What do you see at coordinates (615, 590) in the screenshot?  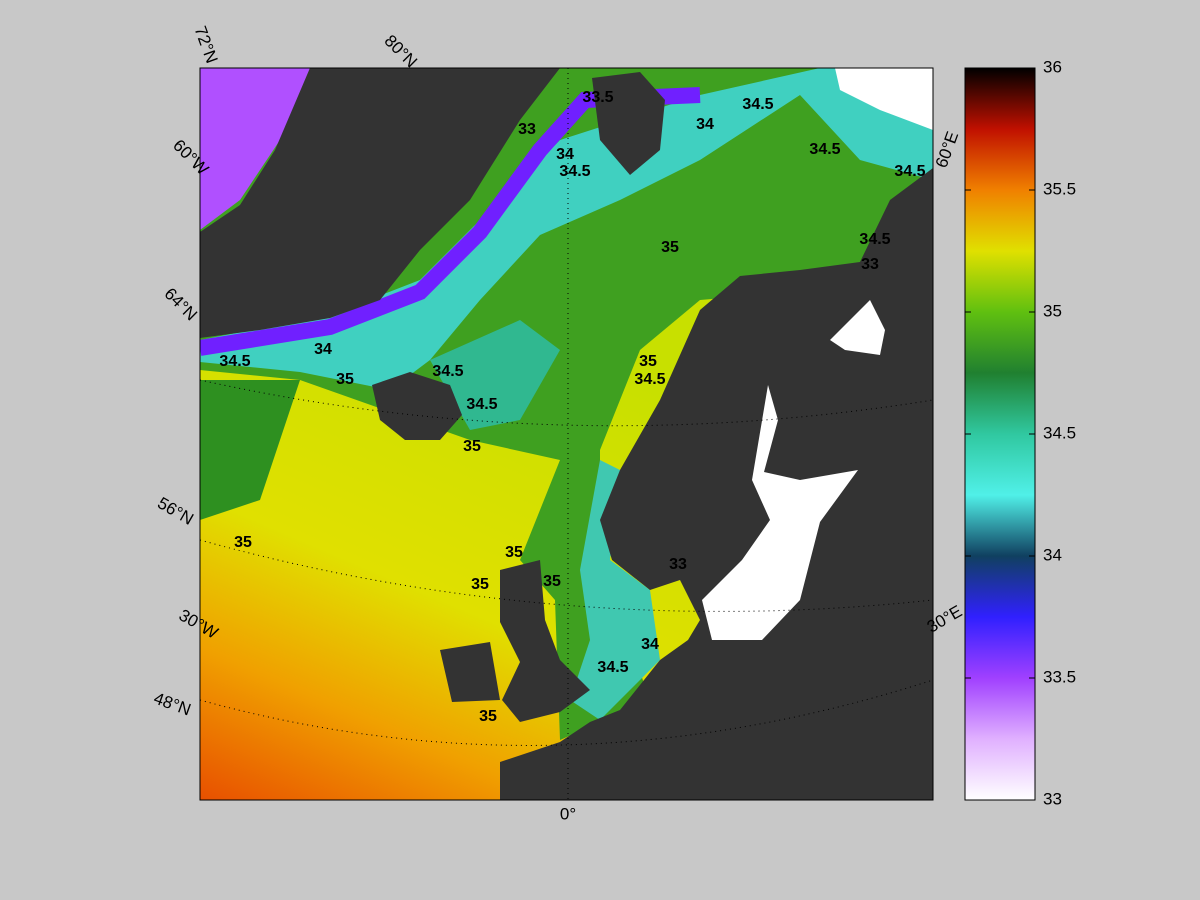 I see `coastal-band` at bounding box center [615, 590].